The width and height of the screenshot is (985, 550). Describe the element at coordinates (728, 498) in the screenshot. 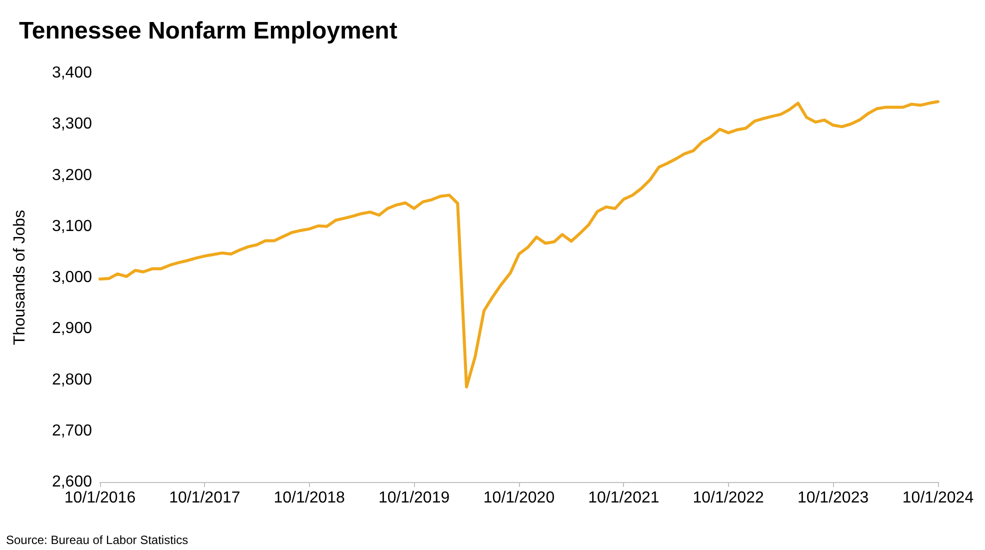

I see `x-tick-label: 10/1/2022` at that location.